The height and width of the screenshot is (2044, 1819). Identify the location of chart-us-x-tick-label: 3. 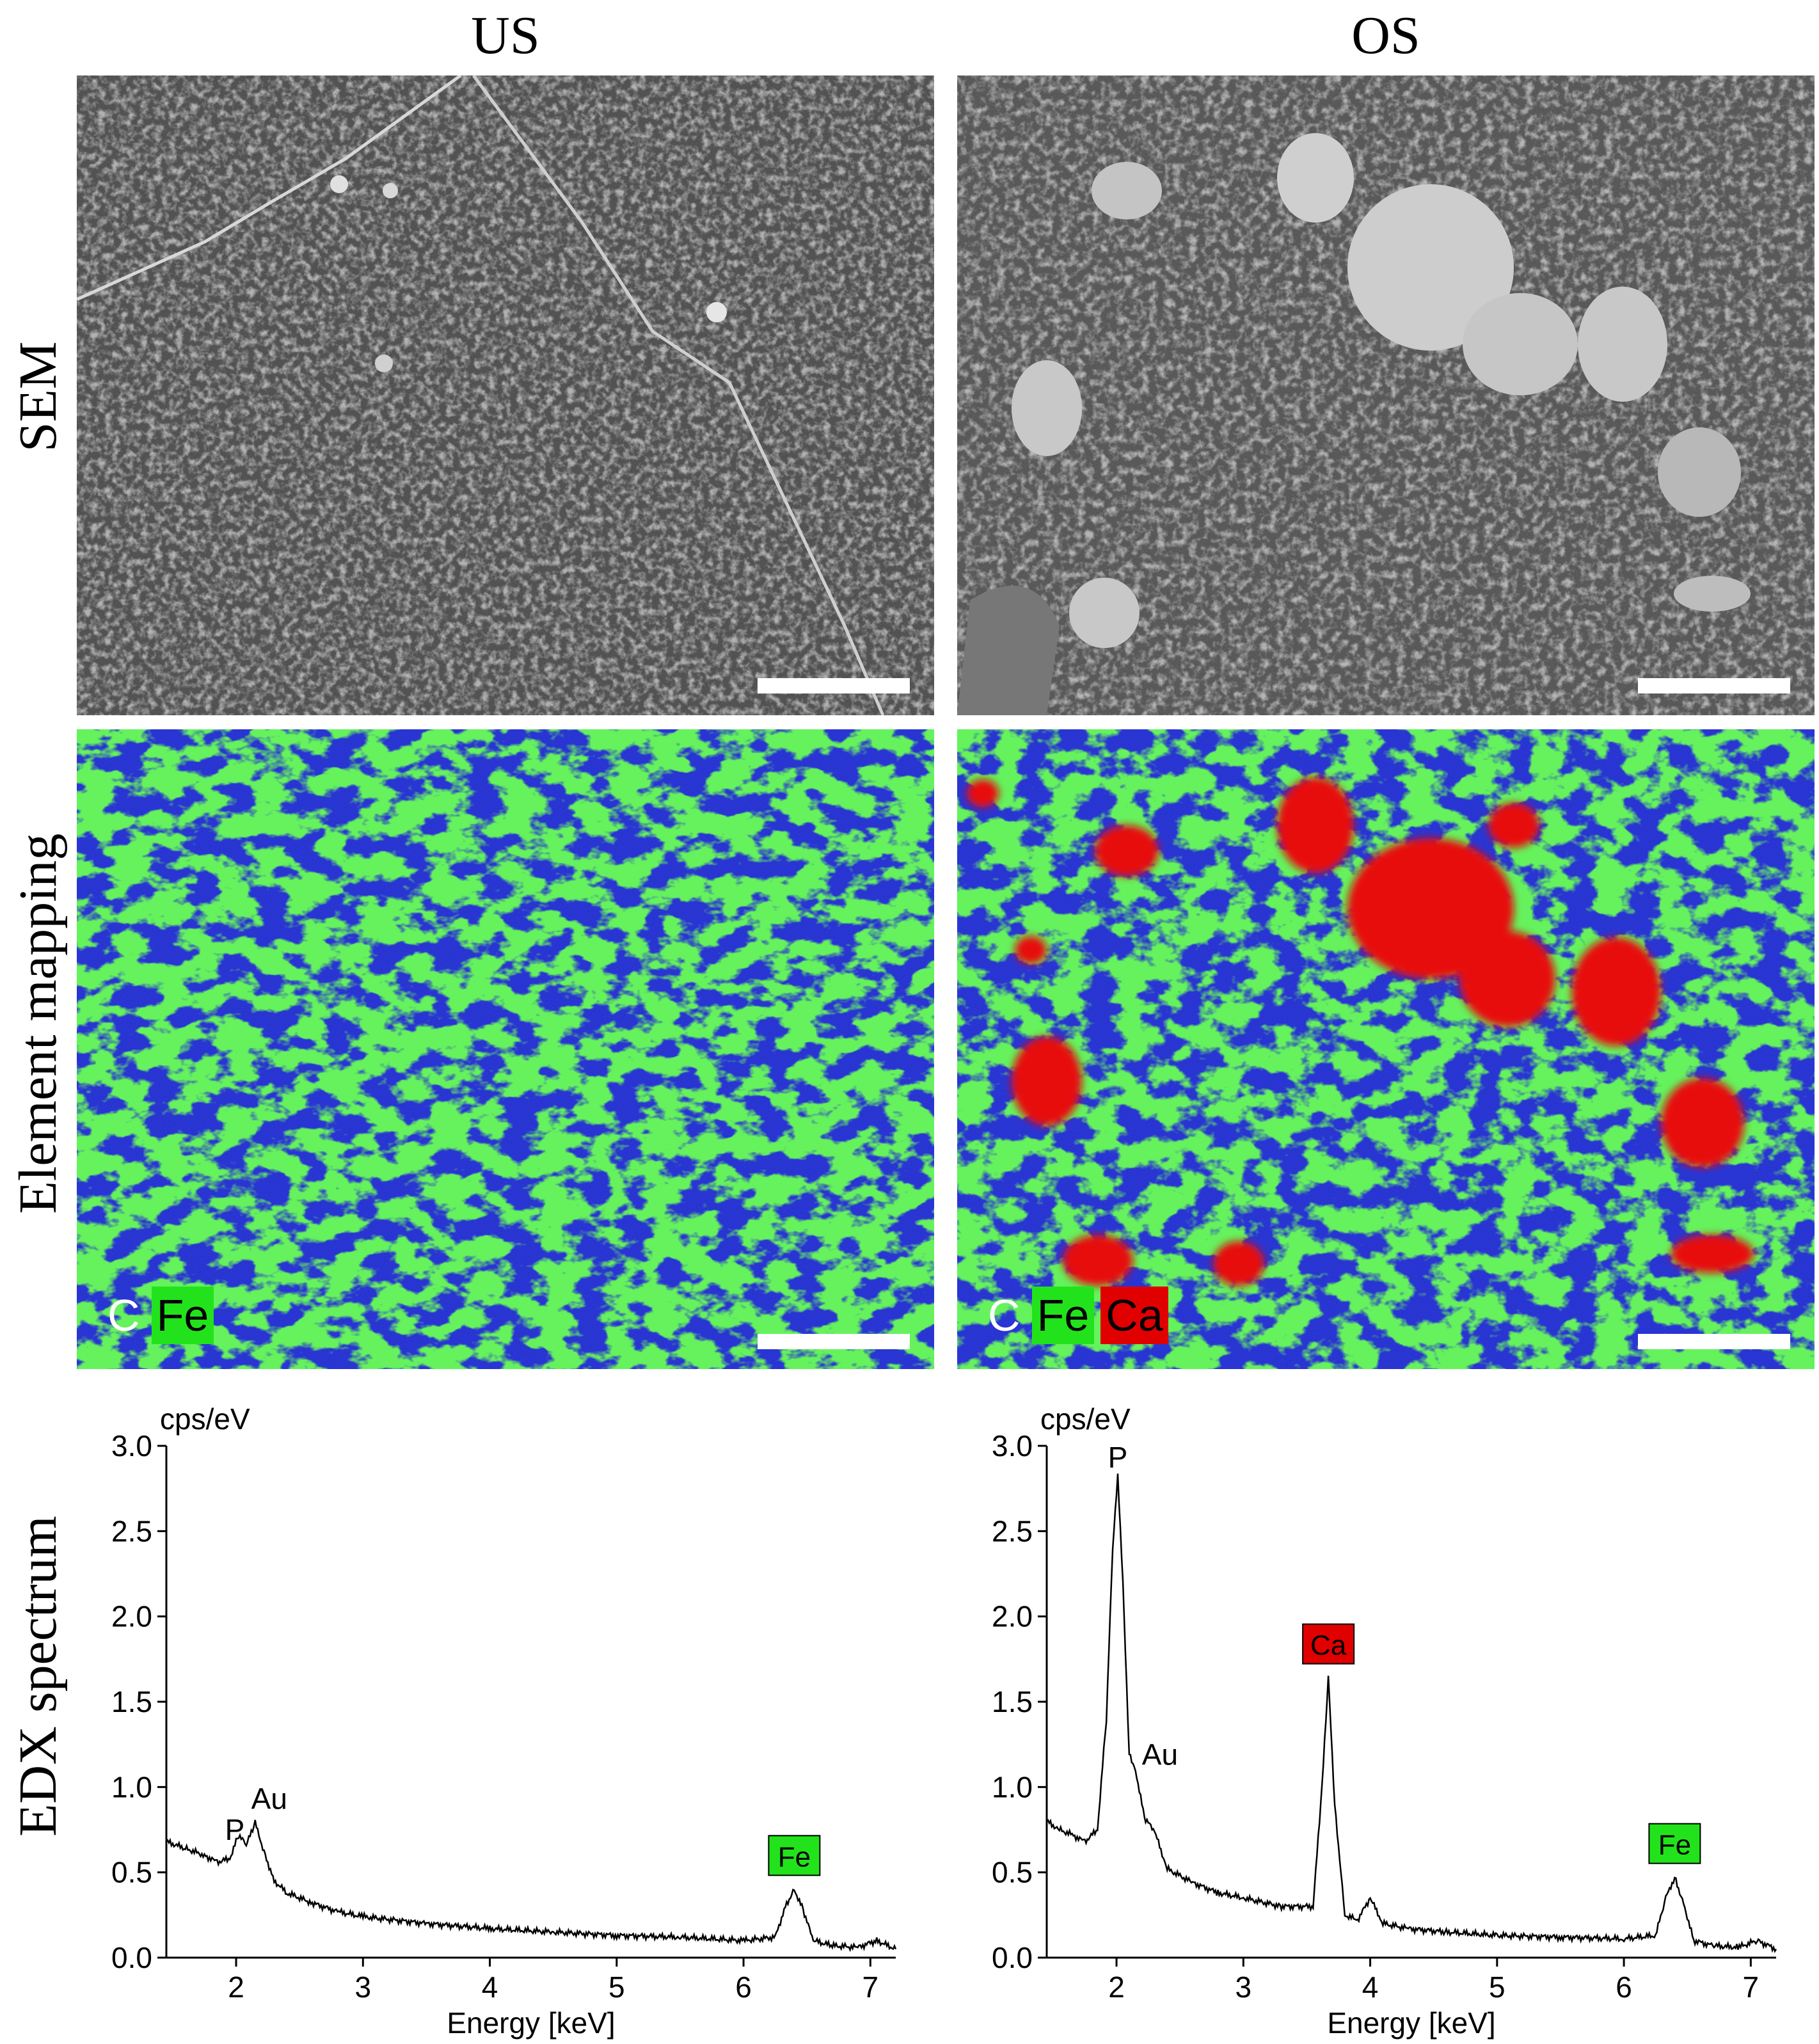
(363, 1987).